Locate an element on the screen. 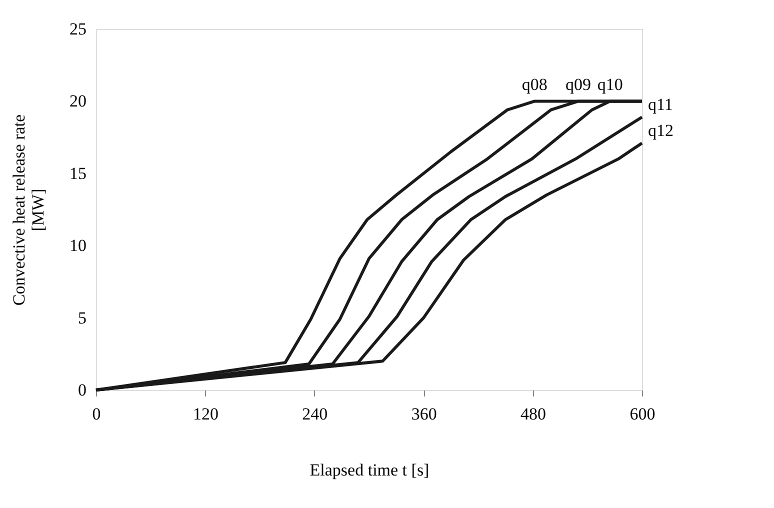  x-tick-label: 120 is located at coordinates (205, 414).